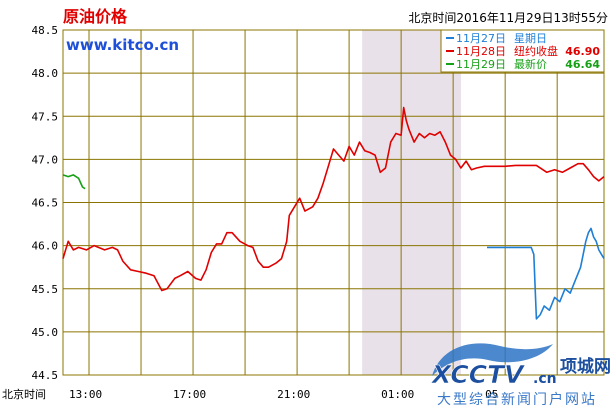 Image resolution: width=613 pixels, height=410 pixels. What do you see at coordinates (293, 394) in the screenshot?
I see `x-tick-label: 21:00` at bounding box center [293, 394].